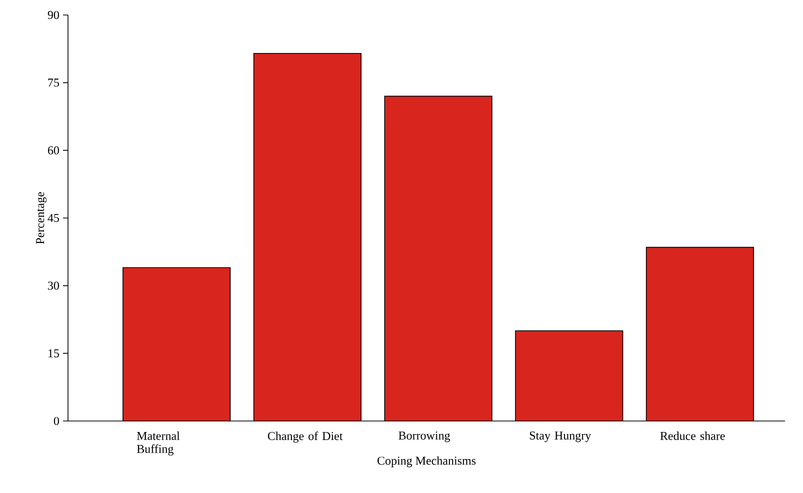 The image size is (803, 493). What do you see at coordinates (158, 444) in the screenshot?
I see `x-tick-label: Maternal Buffing` at bounding box center [158, 444].